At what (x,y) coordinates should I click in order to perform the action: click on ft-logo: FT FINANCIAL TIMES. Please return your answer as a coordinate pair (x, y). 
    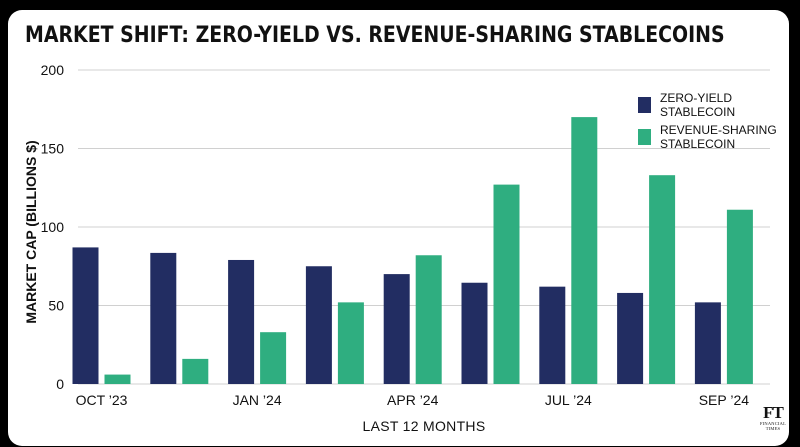
    Looking at the image, I should click on (773, 417).